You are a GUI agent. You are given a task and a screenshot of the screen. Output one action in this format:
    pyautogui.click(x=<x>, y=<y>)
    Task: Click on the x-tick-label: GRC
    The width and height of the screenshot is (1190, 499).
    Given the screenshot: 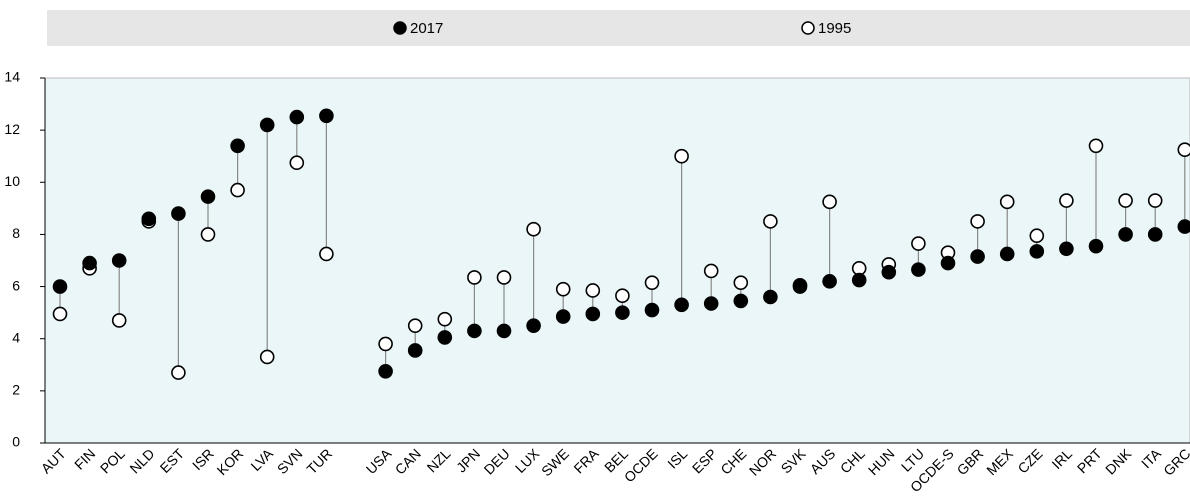 What is the action you would take?
    pyautogui.click(x=1175, y=461)
    